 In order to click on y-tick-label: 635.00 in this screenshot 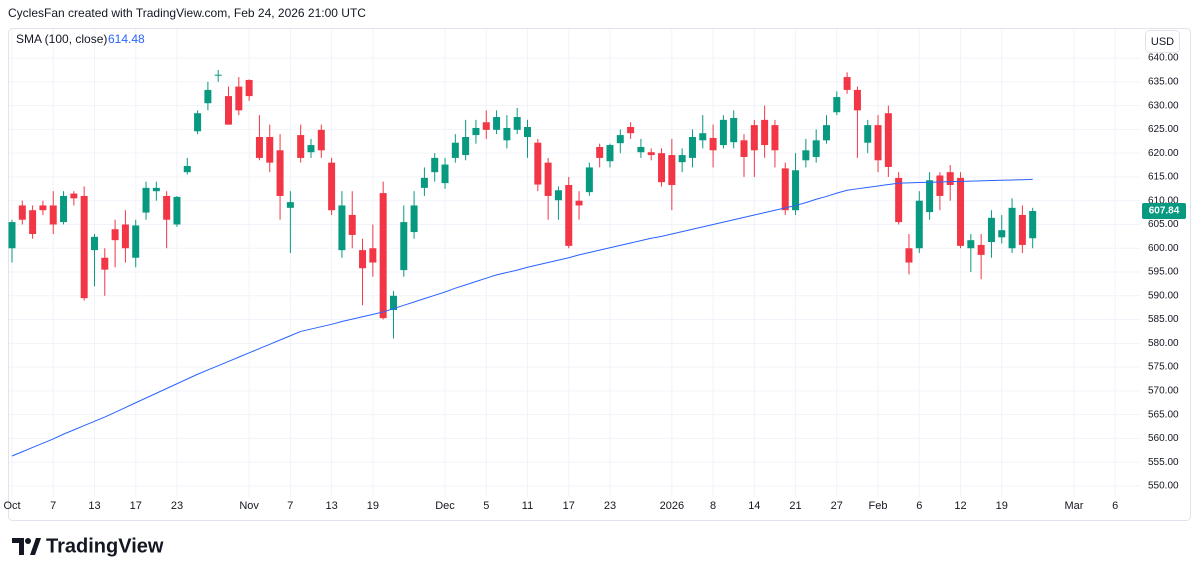, I will do `click(1163, 81)`.